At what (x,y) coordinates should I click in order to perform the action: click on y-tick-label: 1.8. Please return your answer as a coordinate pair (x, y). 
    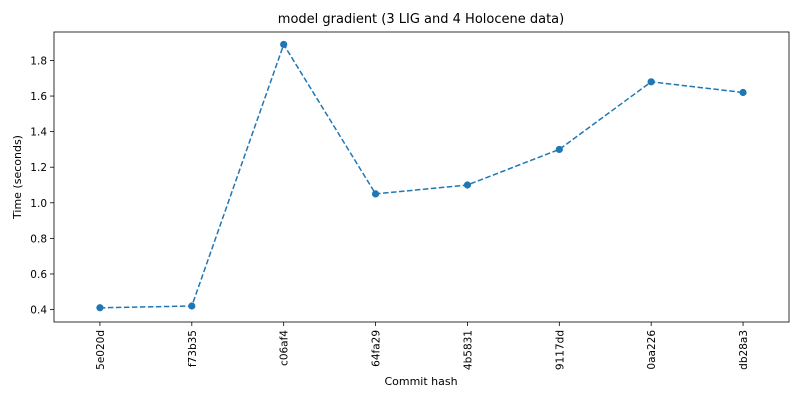
    Looking at the image, I should click on (38, 61).